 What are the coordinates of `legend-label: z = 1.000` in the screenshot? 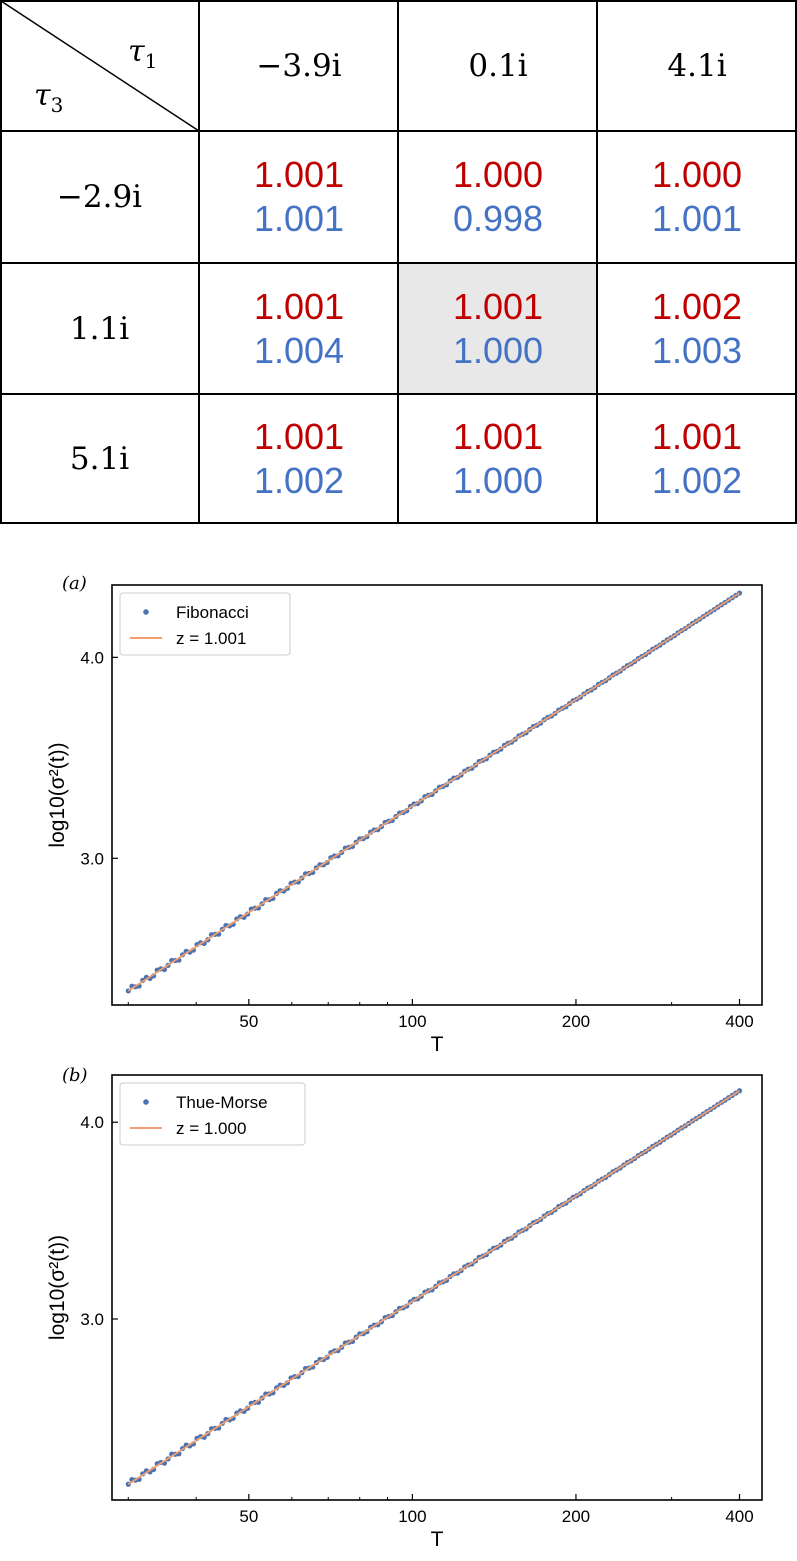 It's located at (211, 1128).